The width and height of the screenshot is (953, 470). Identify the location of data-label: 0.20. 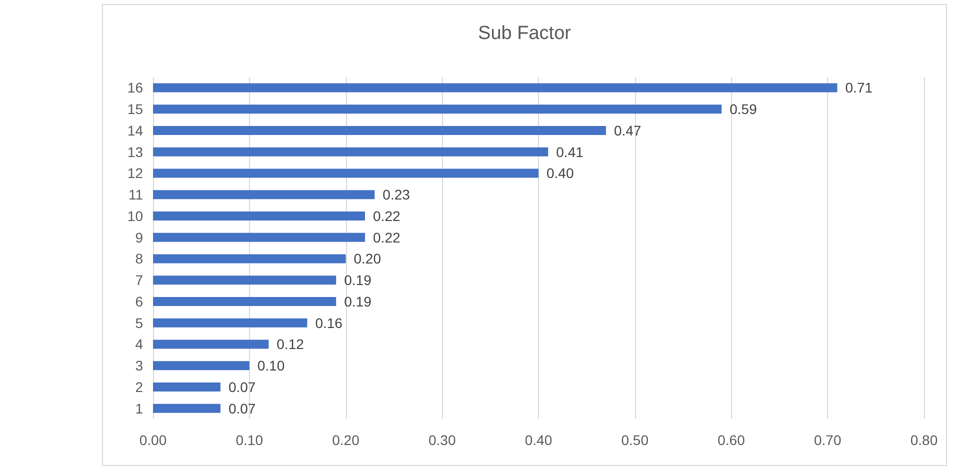
(368, 258).